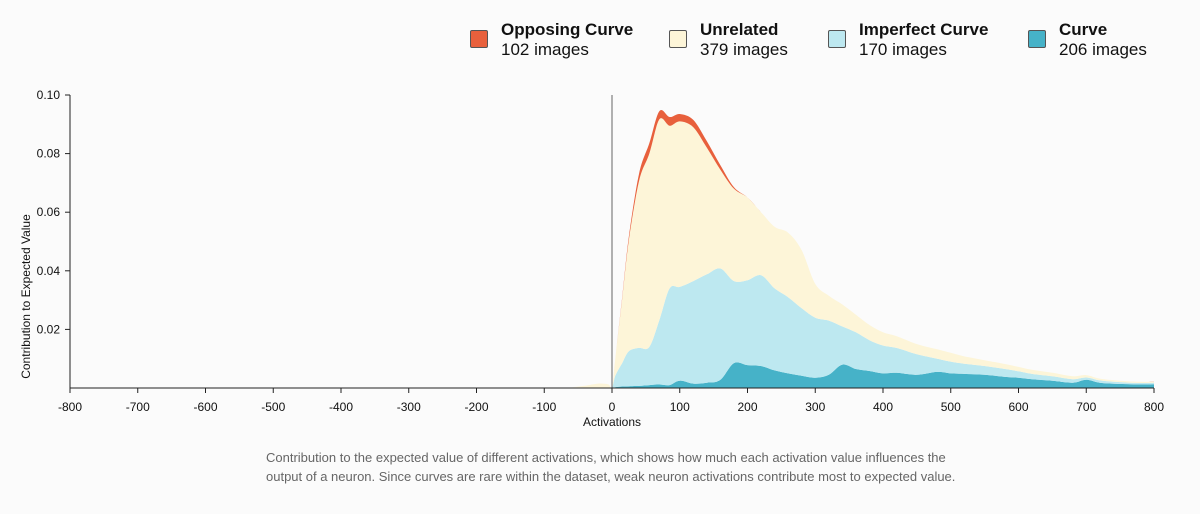  I want to click on x-tick-label: 800, so click(1154, 407).